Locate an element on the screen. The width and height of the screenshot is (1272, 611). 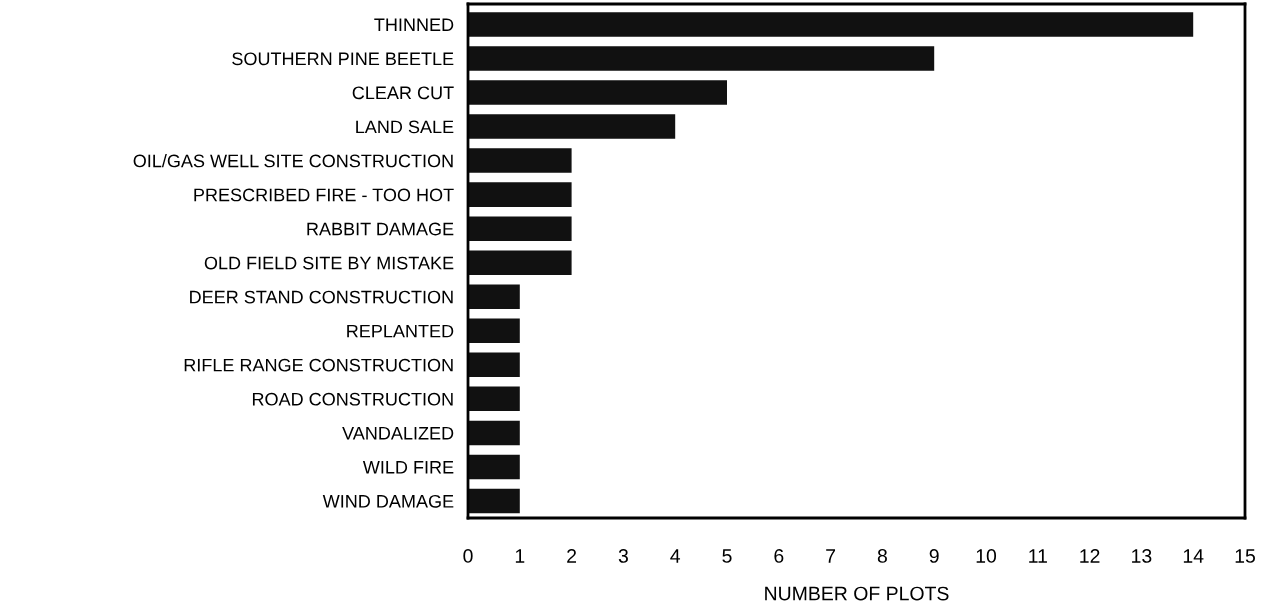
x-tick-label: 13 is located at coordinates (1142, 556).